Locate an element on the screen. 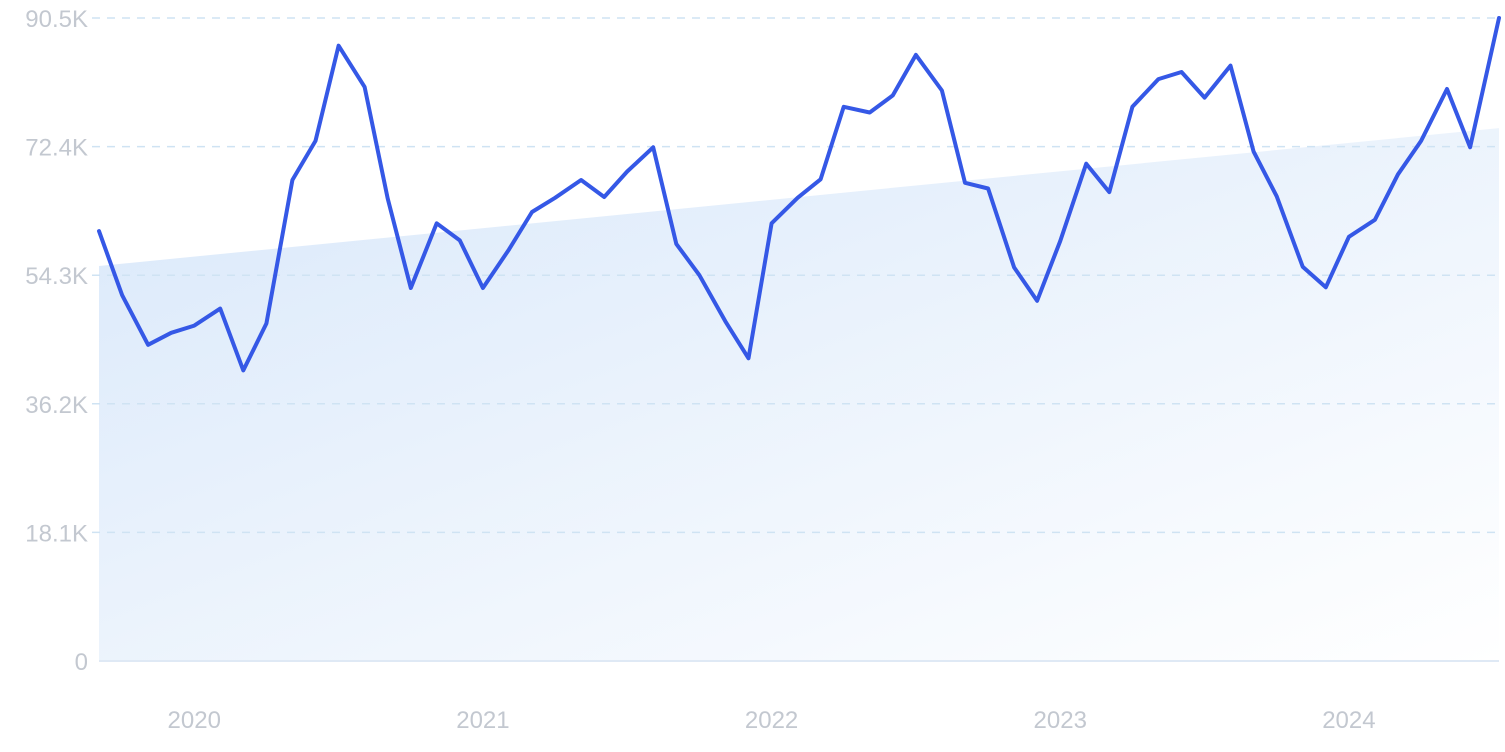 The width and height of the screenshot is (1505, 752). y-tick-label: 18.1K is located at coordinates (56, 533).